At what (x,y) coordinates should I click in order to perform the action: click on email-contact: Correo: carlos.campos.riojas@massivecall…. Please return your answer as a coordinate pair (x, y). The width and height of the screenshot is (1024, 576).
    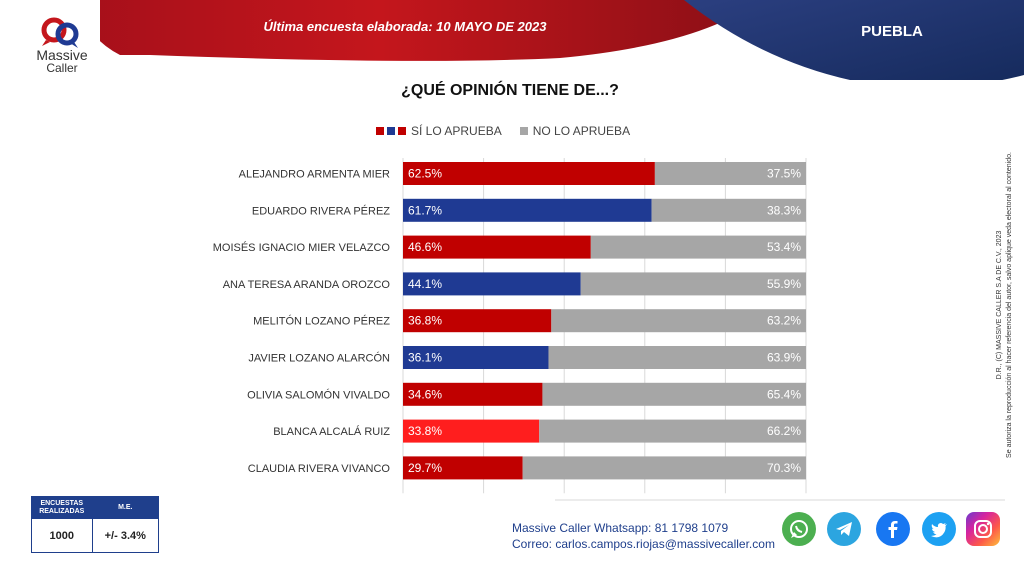
    Looking at the image, I should click on (643, 544).